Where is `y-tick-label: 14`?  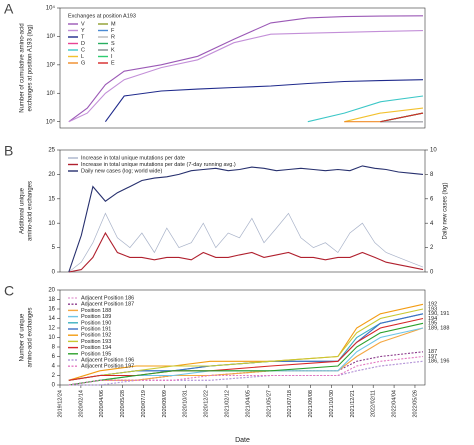
y-tick-label: 14 is located at coordinates (51, 319).